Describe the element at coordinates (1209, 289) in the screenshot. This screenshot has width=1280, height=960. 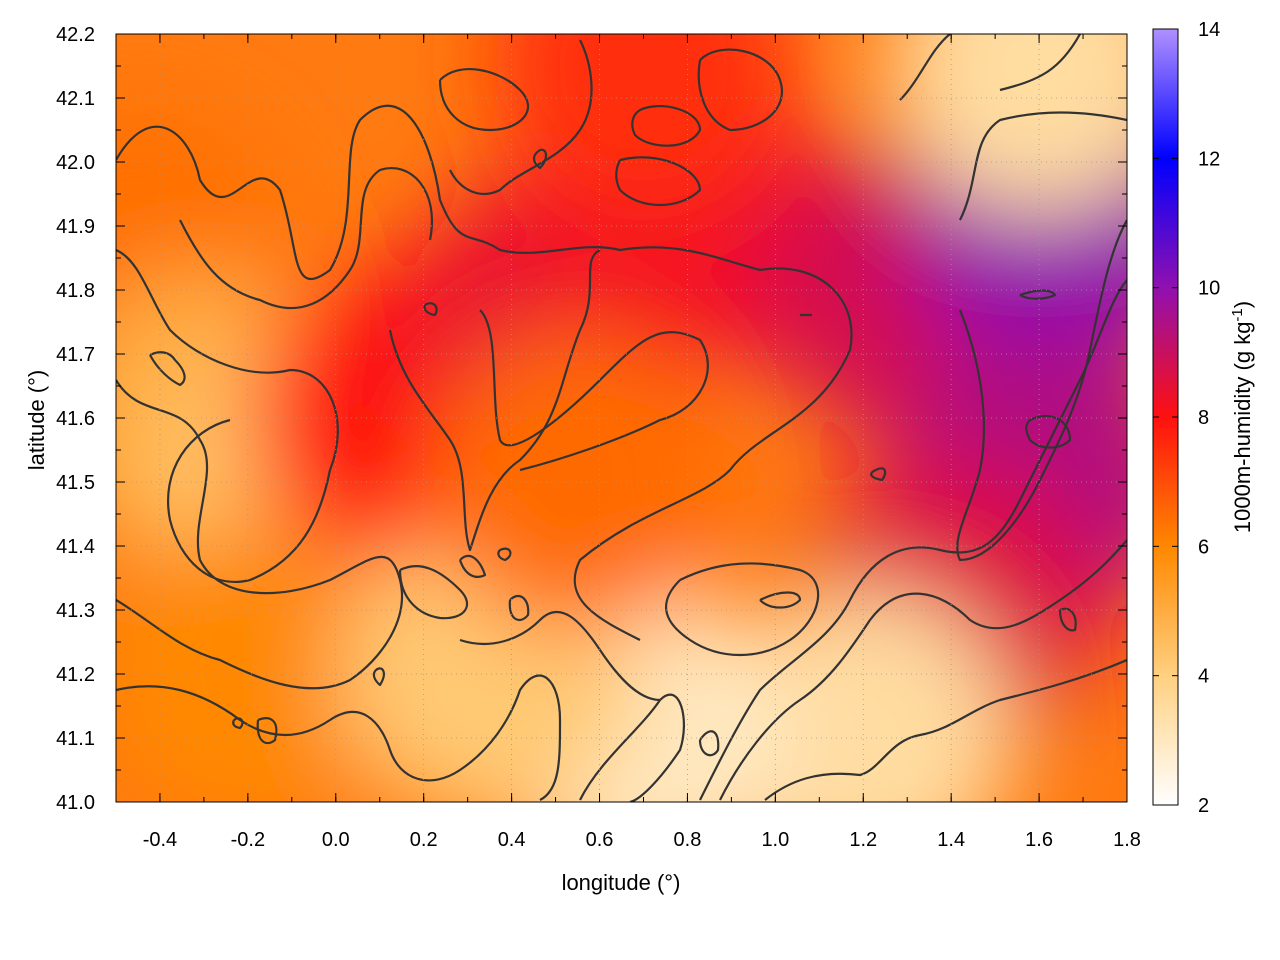
I see `colorbar-tick-label: 10` at that location.